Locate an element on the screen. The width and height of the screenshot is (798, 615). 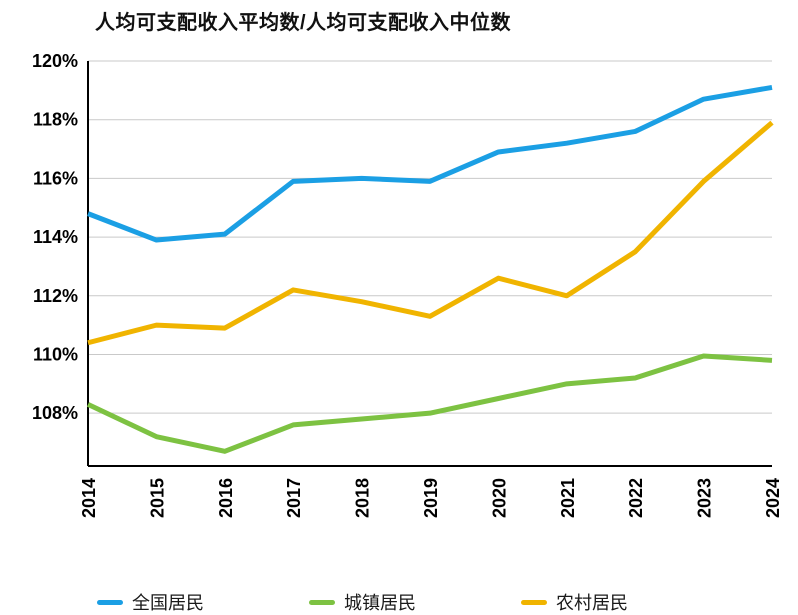
legend-label: 农村居民 is located at coordinates (592, 603).